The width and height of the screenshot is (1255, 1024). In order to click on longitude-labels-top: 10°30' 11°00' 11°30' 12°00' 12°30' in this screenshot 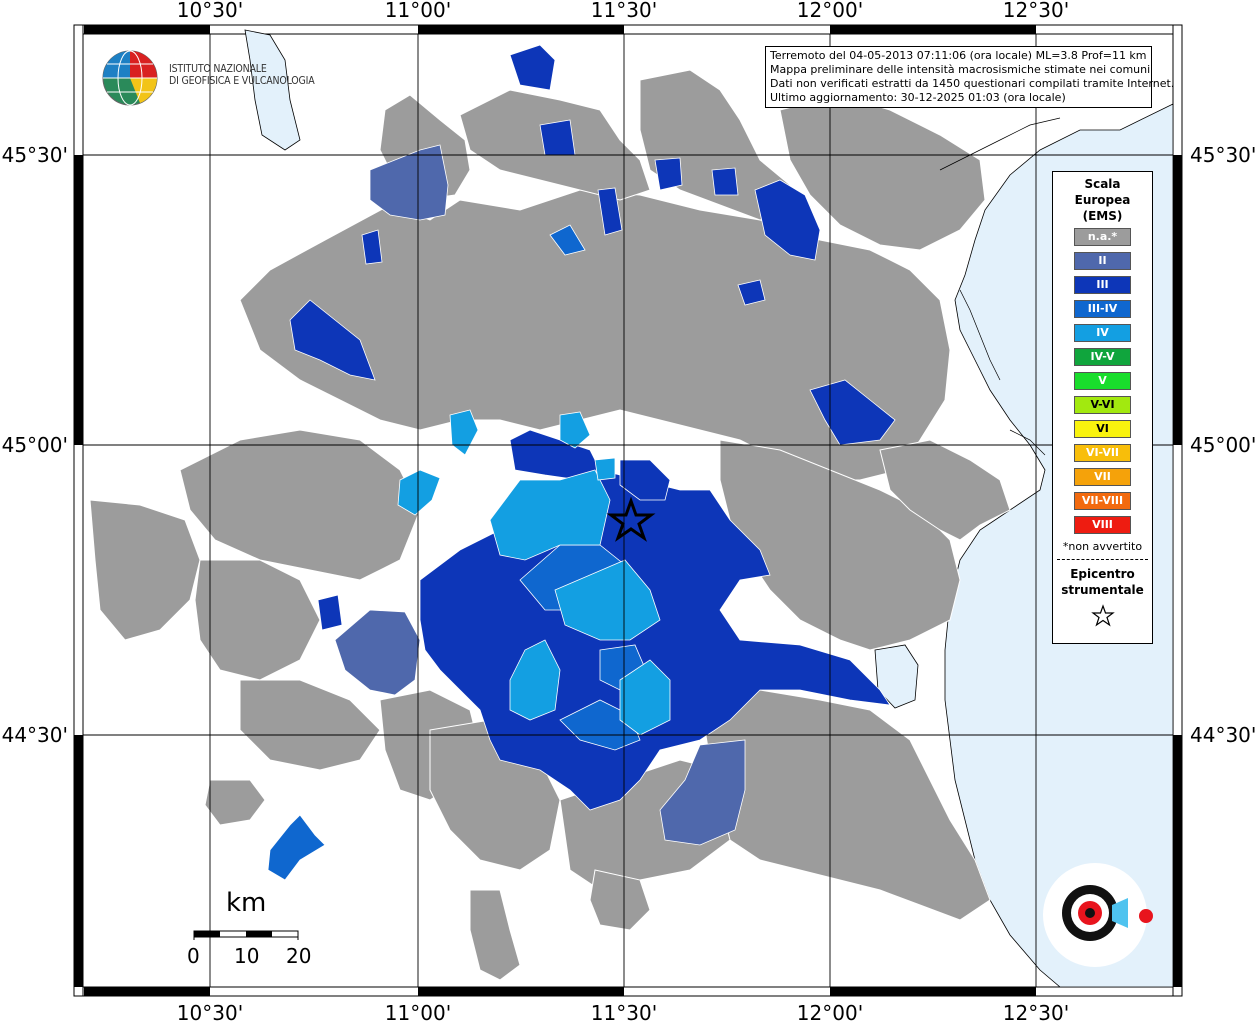, I will do `click(623, 11)`.